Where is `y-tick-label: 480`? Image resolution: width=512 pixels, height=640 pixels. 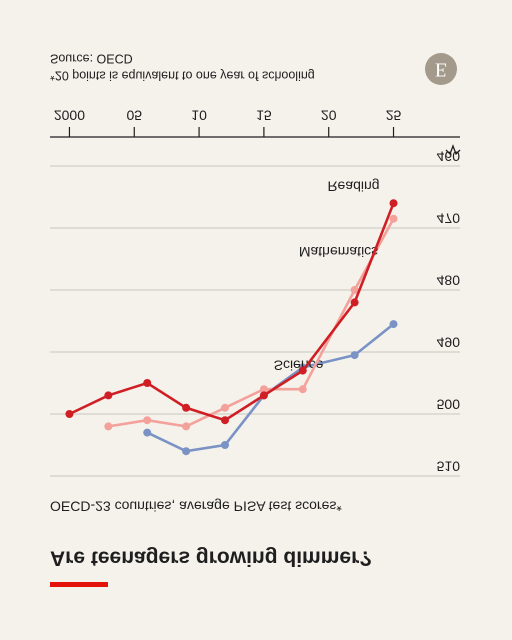 y-tick-label: 480 is located at coordinates (449, 280).